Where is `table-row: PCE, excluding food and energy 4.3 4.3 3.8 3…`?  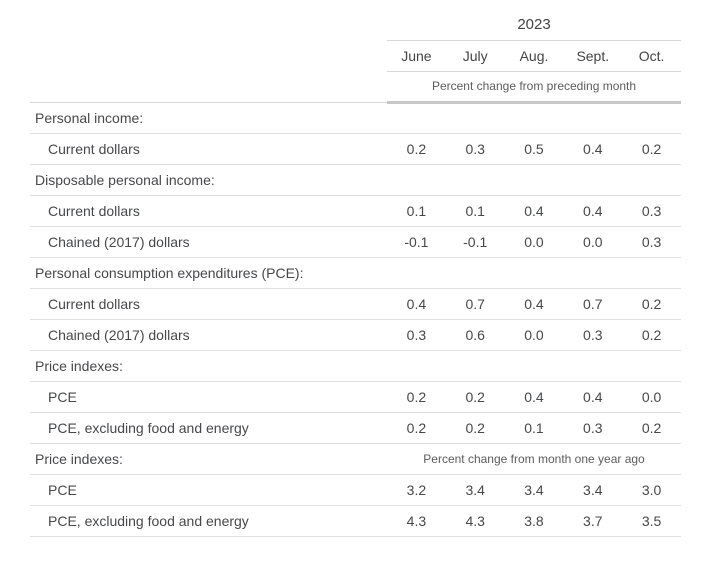 table-row: PCE, excluding food and energy 4.3 4.3 3.8 3… is located at coordinates (355, 521).